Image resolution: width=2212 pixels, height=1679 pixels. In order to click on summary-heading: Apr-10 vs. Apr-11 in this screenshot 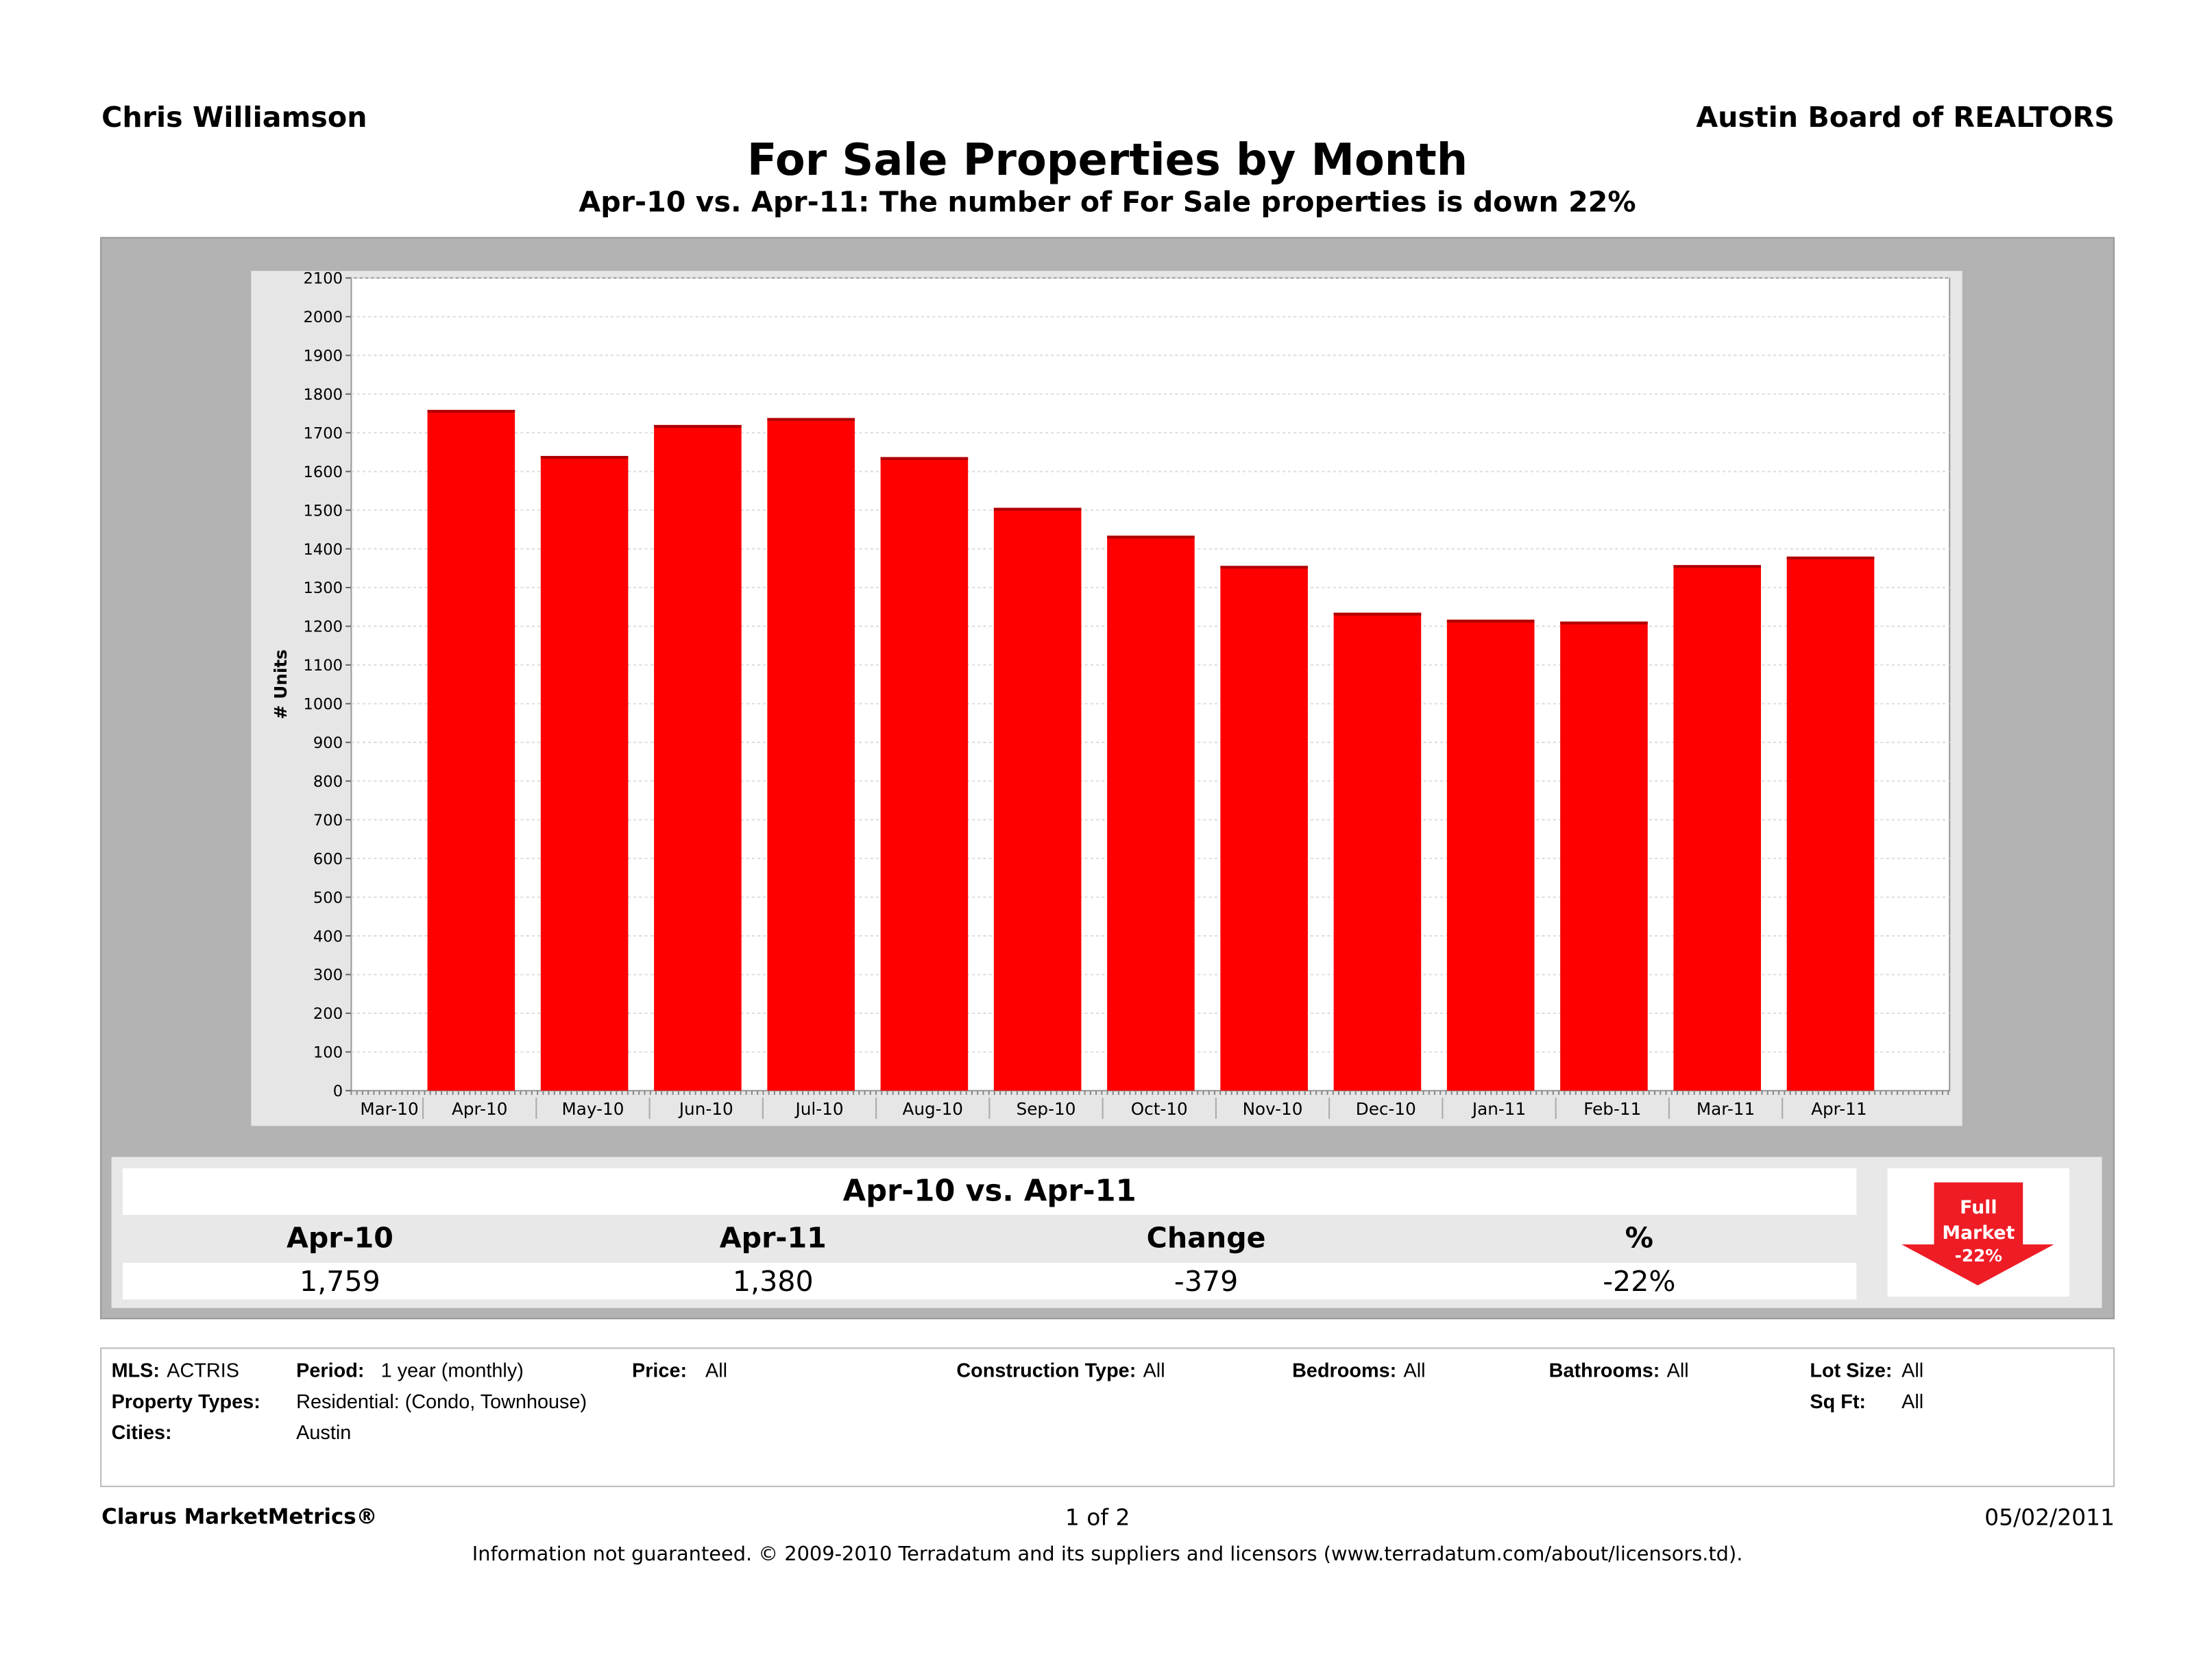, I will do `click(989, 1191)`.